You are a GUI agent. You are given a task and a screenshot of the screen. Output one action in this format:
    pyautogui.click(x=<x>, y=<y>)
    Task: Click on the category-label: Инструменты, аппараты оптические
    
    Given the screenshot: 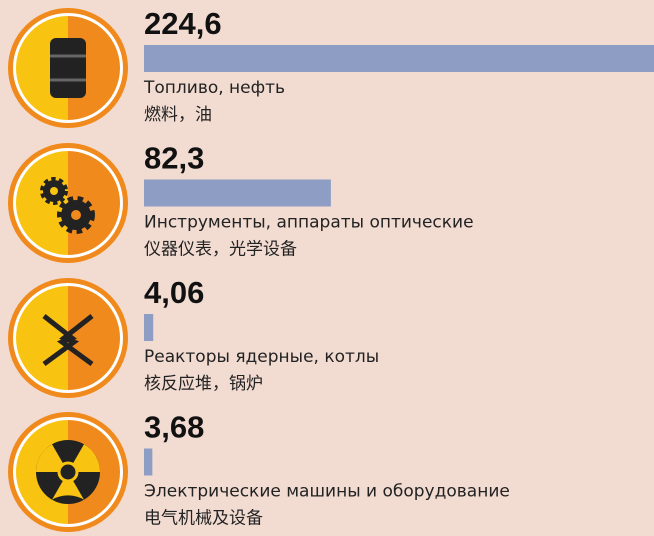 What is the action you would take?
    pyautogui.click(x=309, y=223)
    